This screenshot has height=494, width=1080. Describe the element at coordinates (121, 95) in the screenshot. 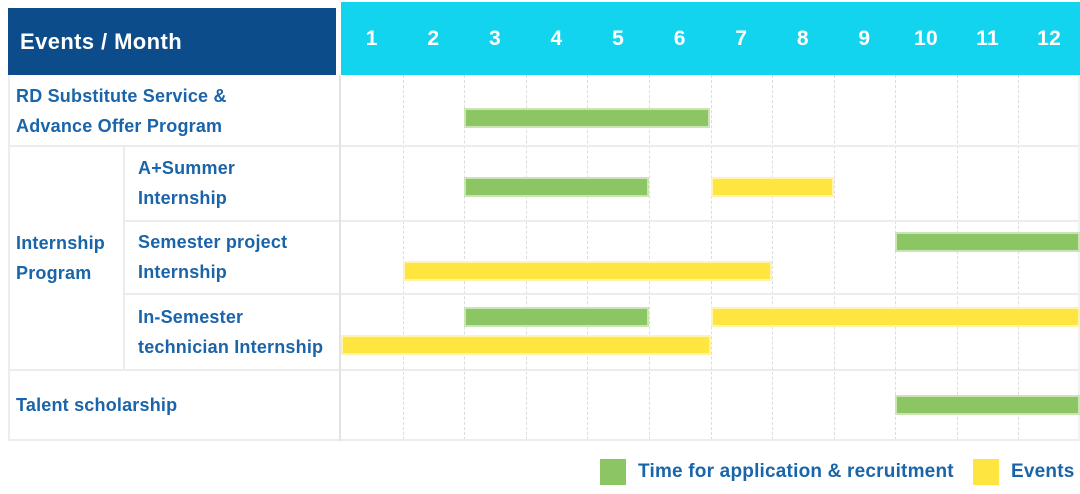

I see `row-label-line: RD Substitute Service &` at that location.